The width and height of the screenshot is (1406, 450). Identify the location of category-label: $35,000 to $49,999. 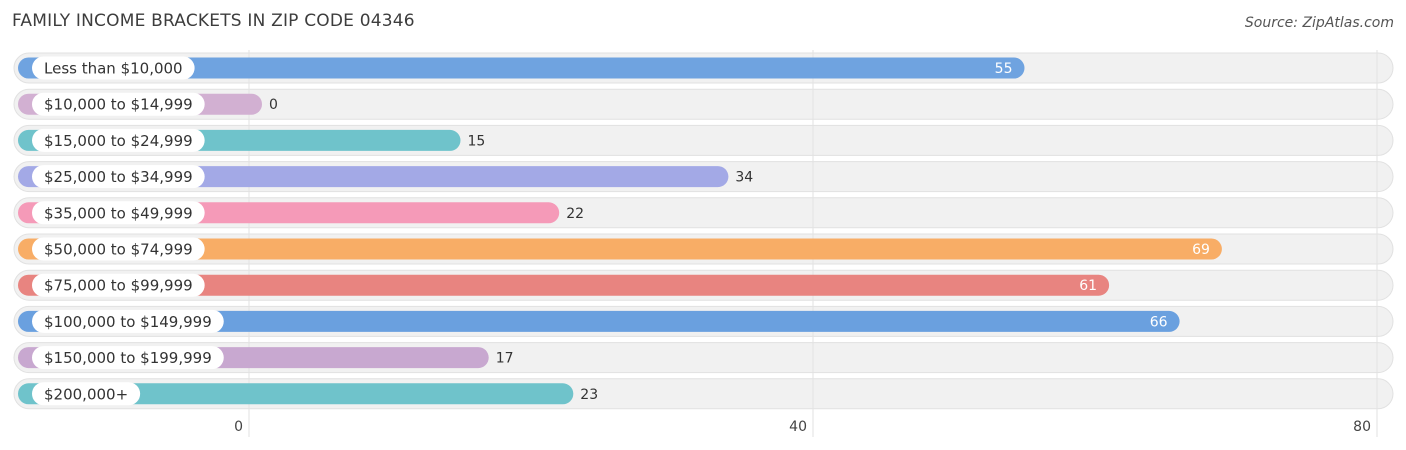
(118, 213).